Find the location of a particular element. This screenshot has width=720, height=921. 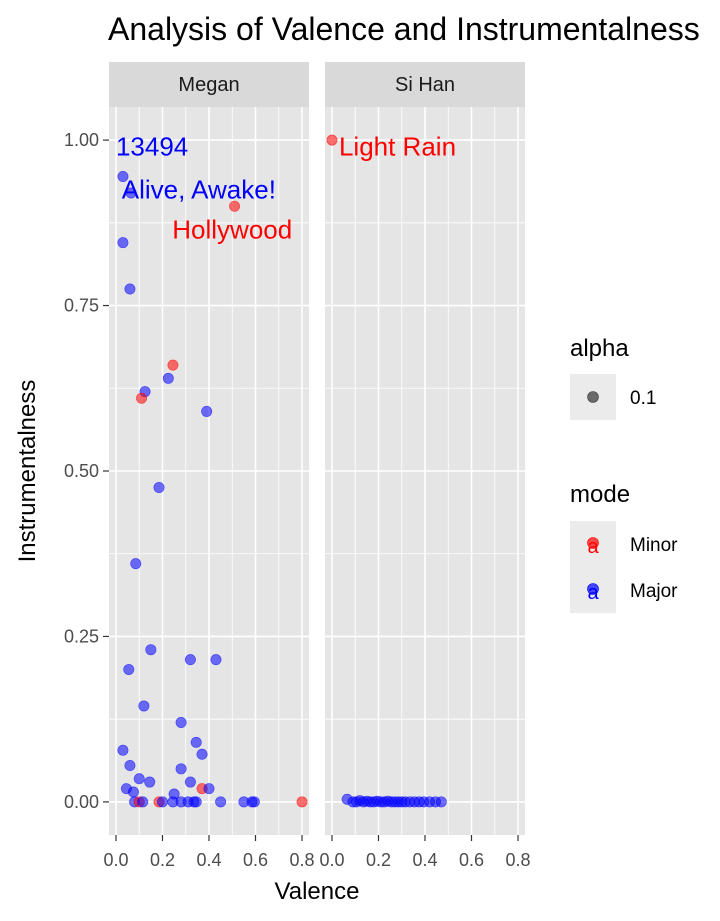

y-tick-label: 0.25 is located at coordinates (81, 636).